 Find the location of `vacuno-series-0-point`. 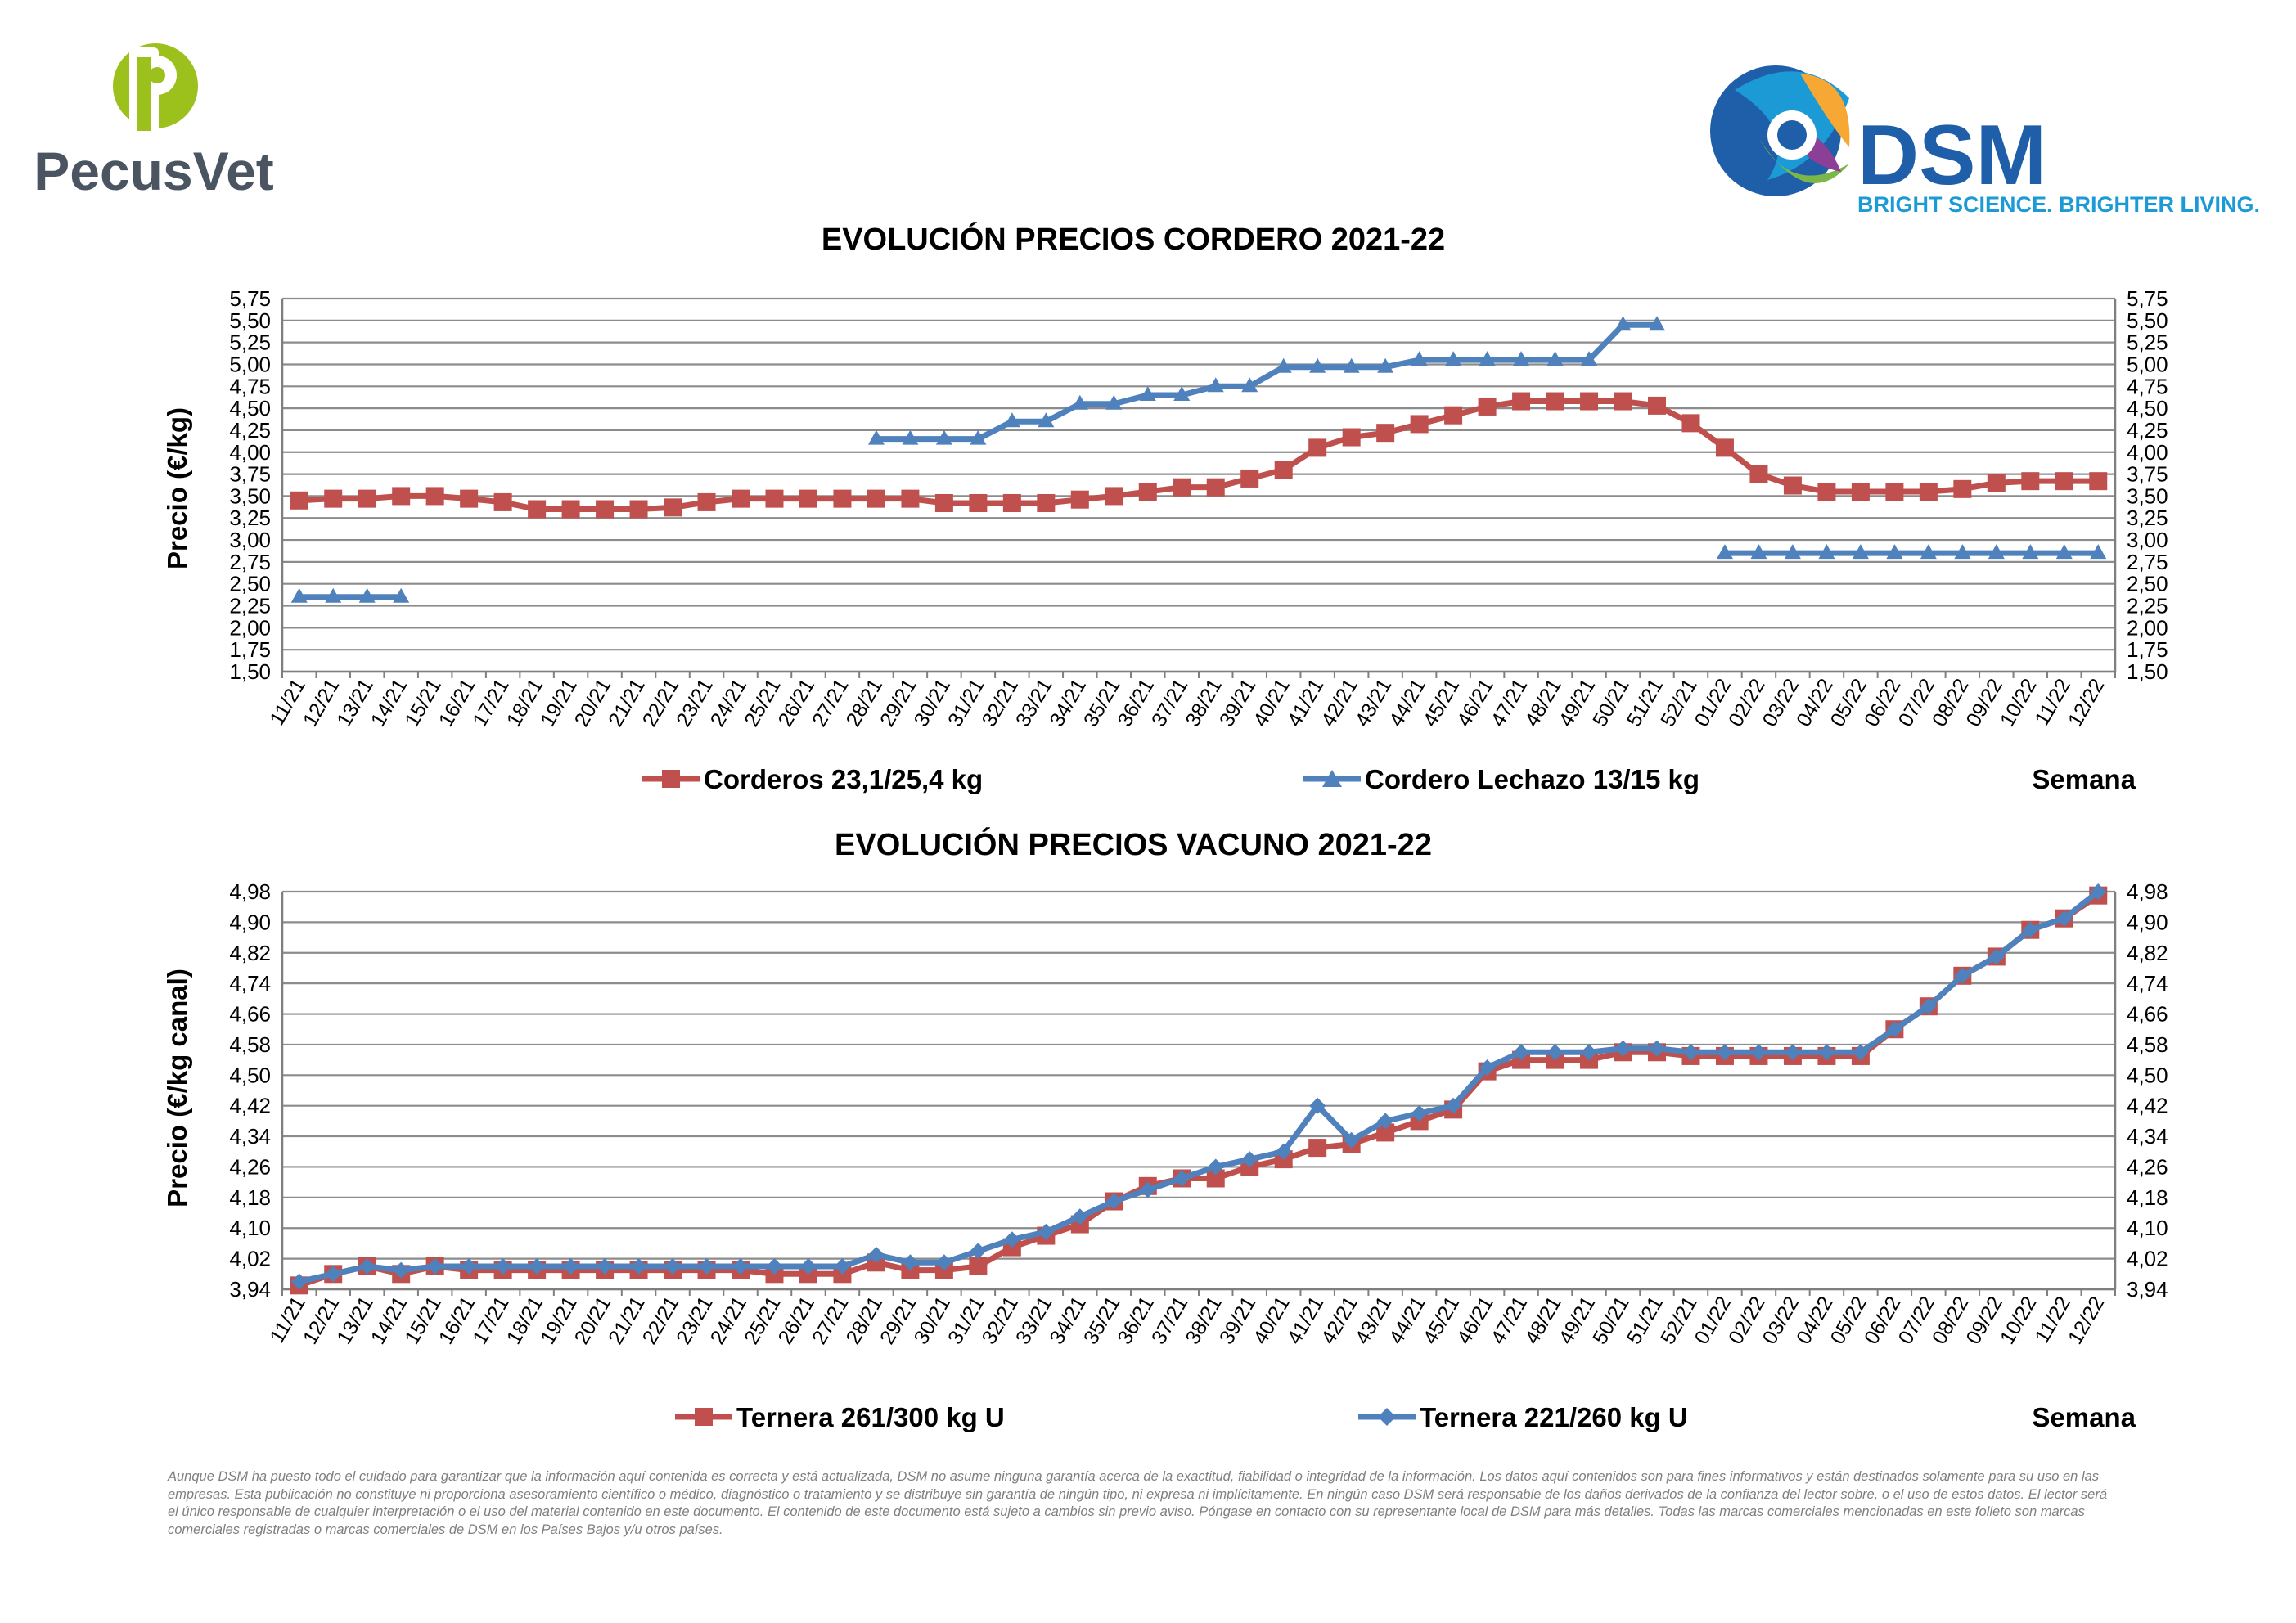

vacuno-series-0-point is located at coordinates (1215, 1178).